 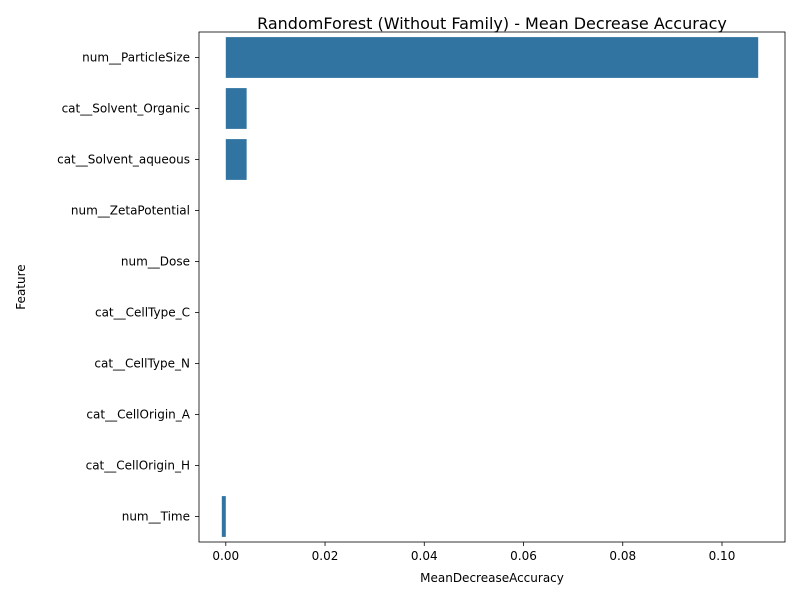 What do you see at coordinates (138, 415) in the screenshot?
I see `y-tick-label: cat__CellOrigin_A` at bounding box center [138, 415].